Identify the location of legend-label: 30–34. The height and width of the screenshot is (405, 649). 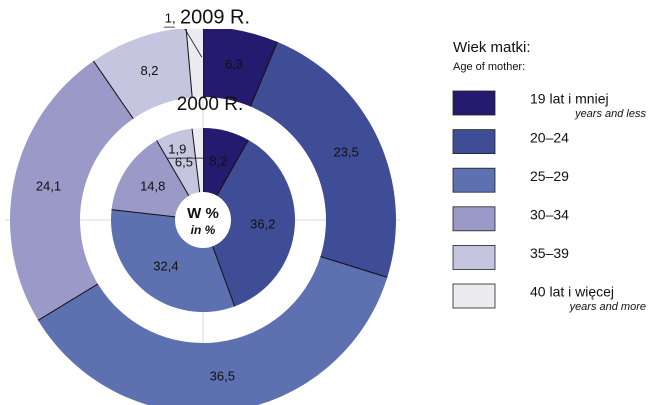
(549, 215).